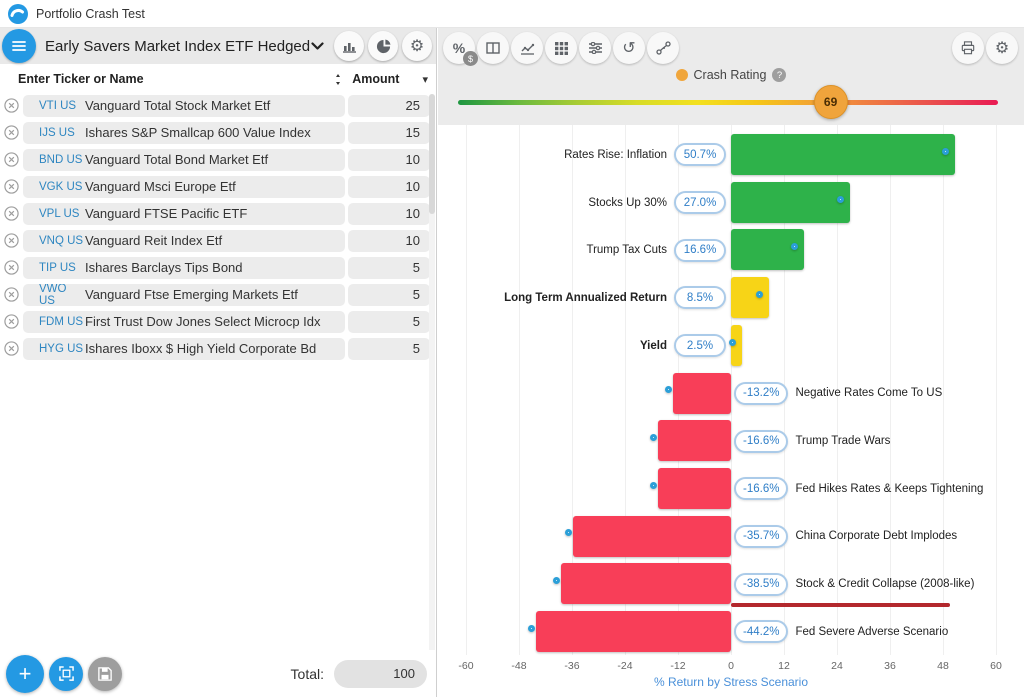  I want to click on slider-track, so click(728, 102).